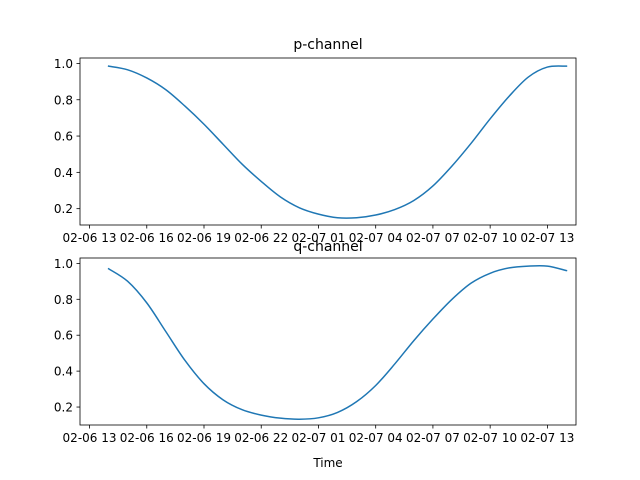 This screenshot has width=640, height=480. Describe the element at coordinates (204, 438) in the screenshot. I see `q-channel-x-tick-label: 02-06 19` at that location.